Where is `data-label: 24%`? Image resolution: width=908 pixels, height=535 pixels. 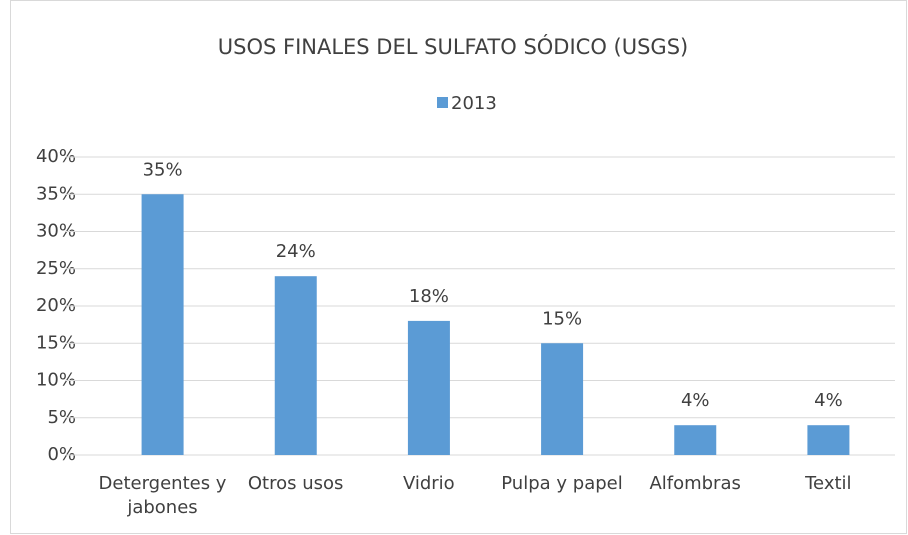 data-label: 24% is located at coordinates (296, 251).